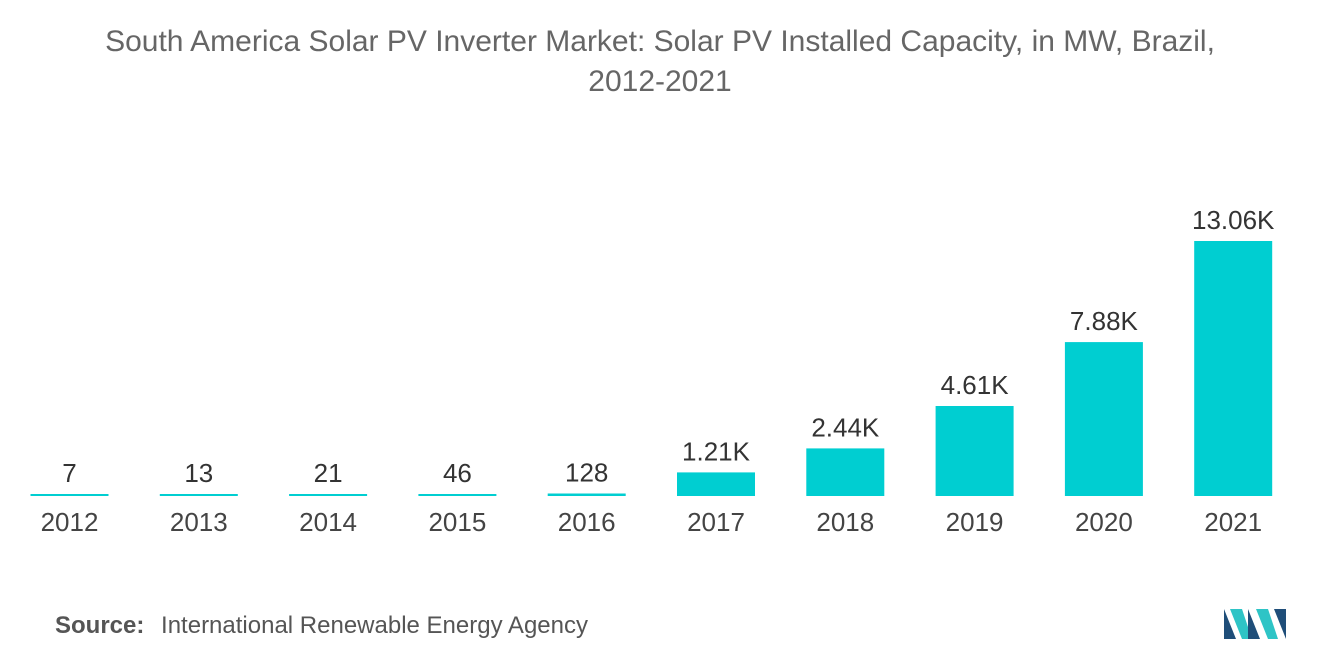  I want to click on bar-2012, so click(69, 495).